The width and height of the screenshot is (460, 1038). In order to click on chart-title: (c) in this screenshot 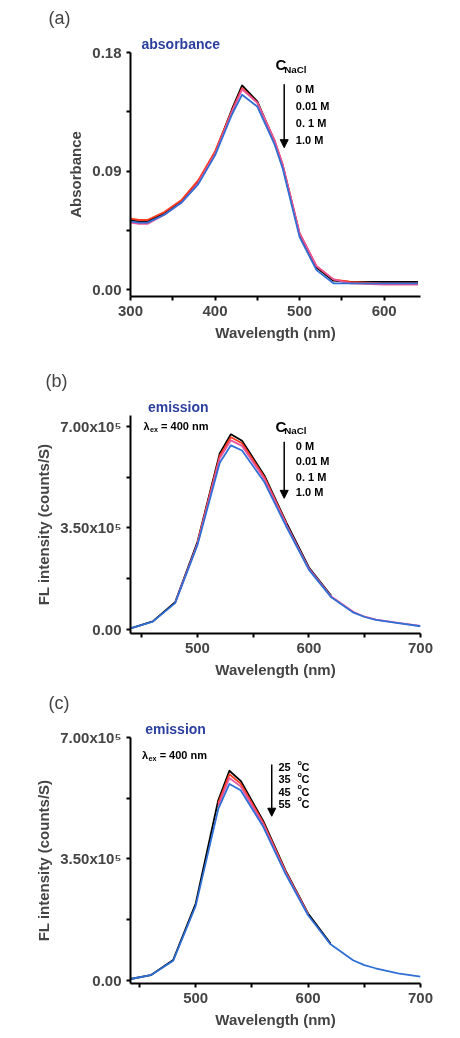, I will do `click(59, 702)`.